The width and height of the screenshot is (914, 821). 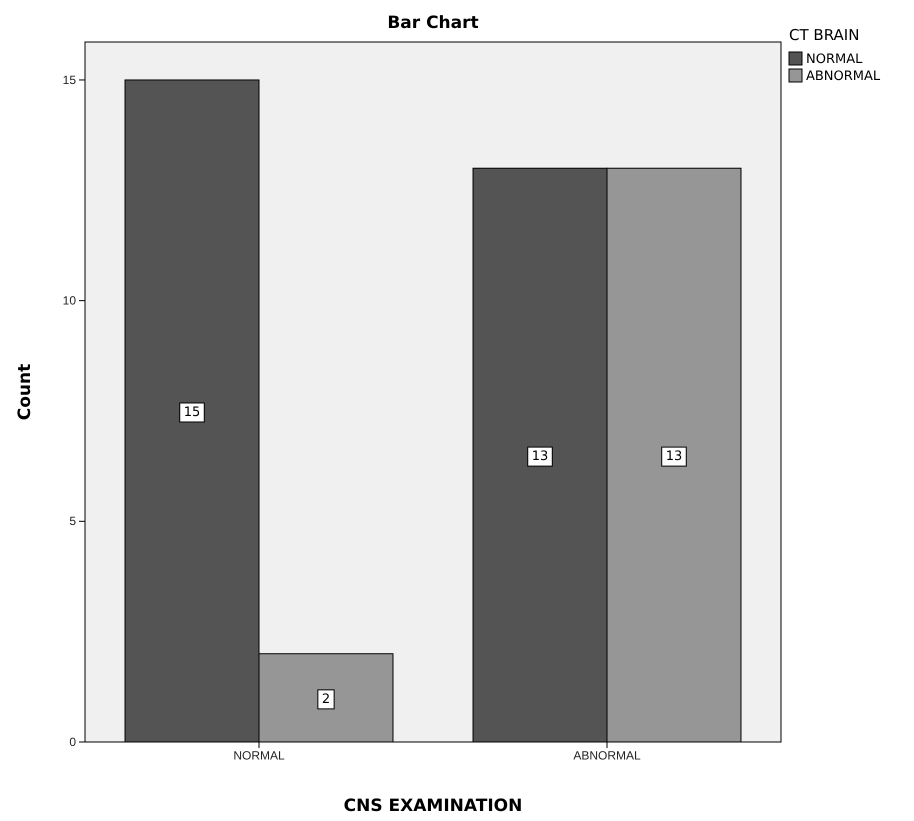 What do you see at coordinates (192, 412) in the screenshot?
I see `data-label: 15` at bounding box center [192, 412].